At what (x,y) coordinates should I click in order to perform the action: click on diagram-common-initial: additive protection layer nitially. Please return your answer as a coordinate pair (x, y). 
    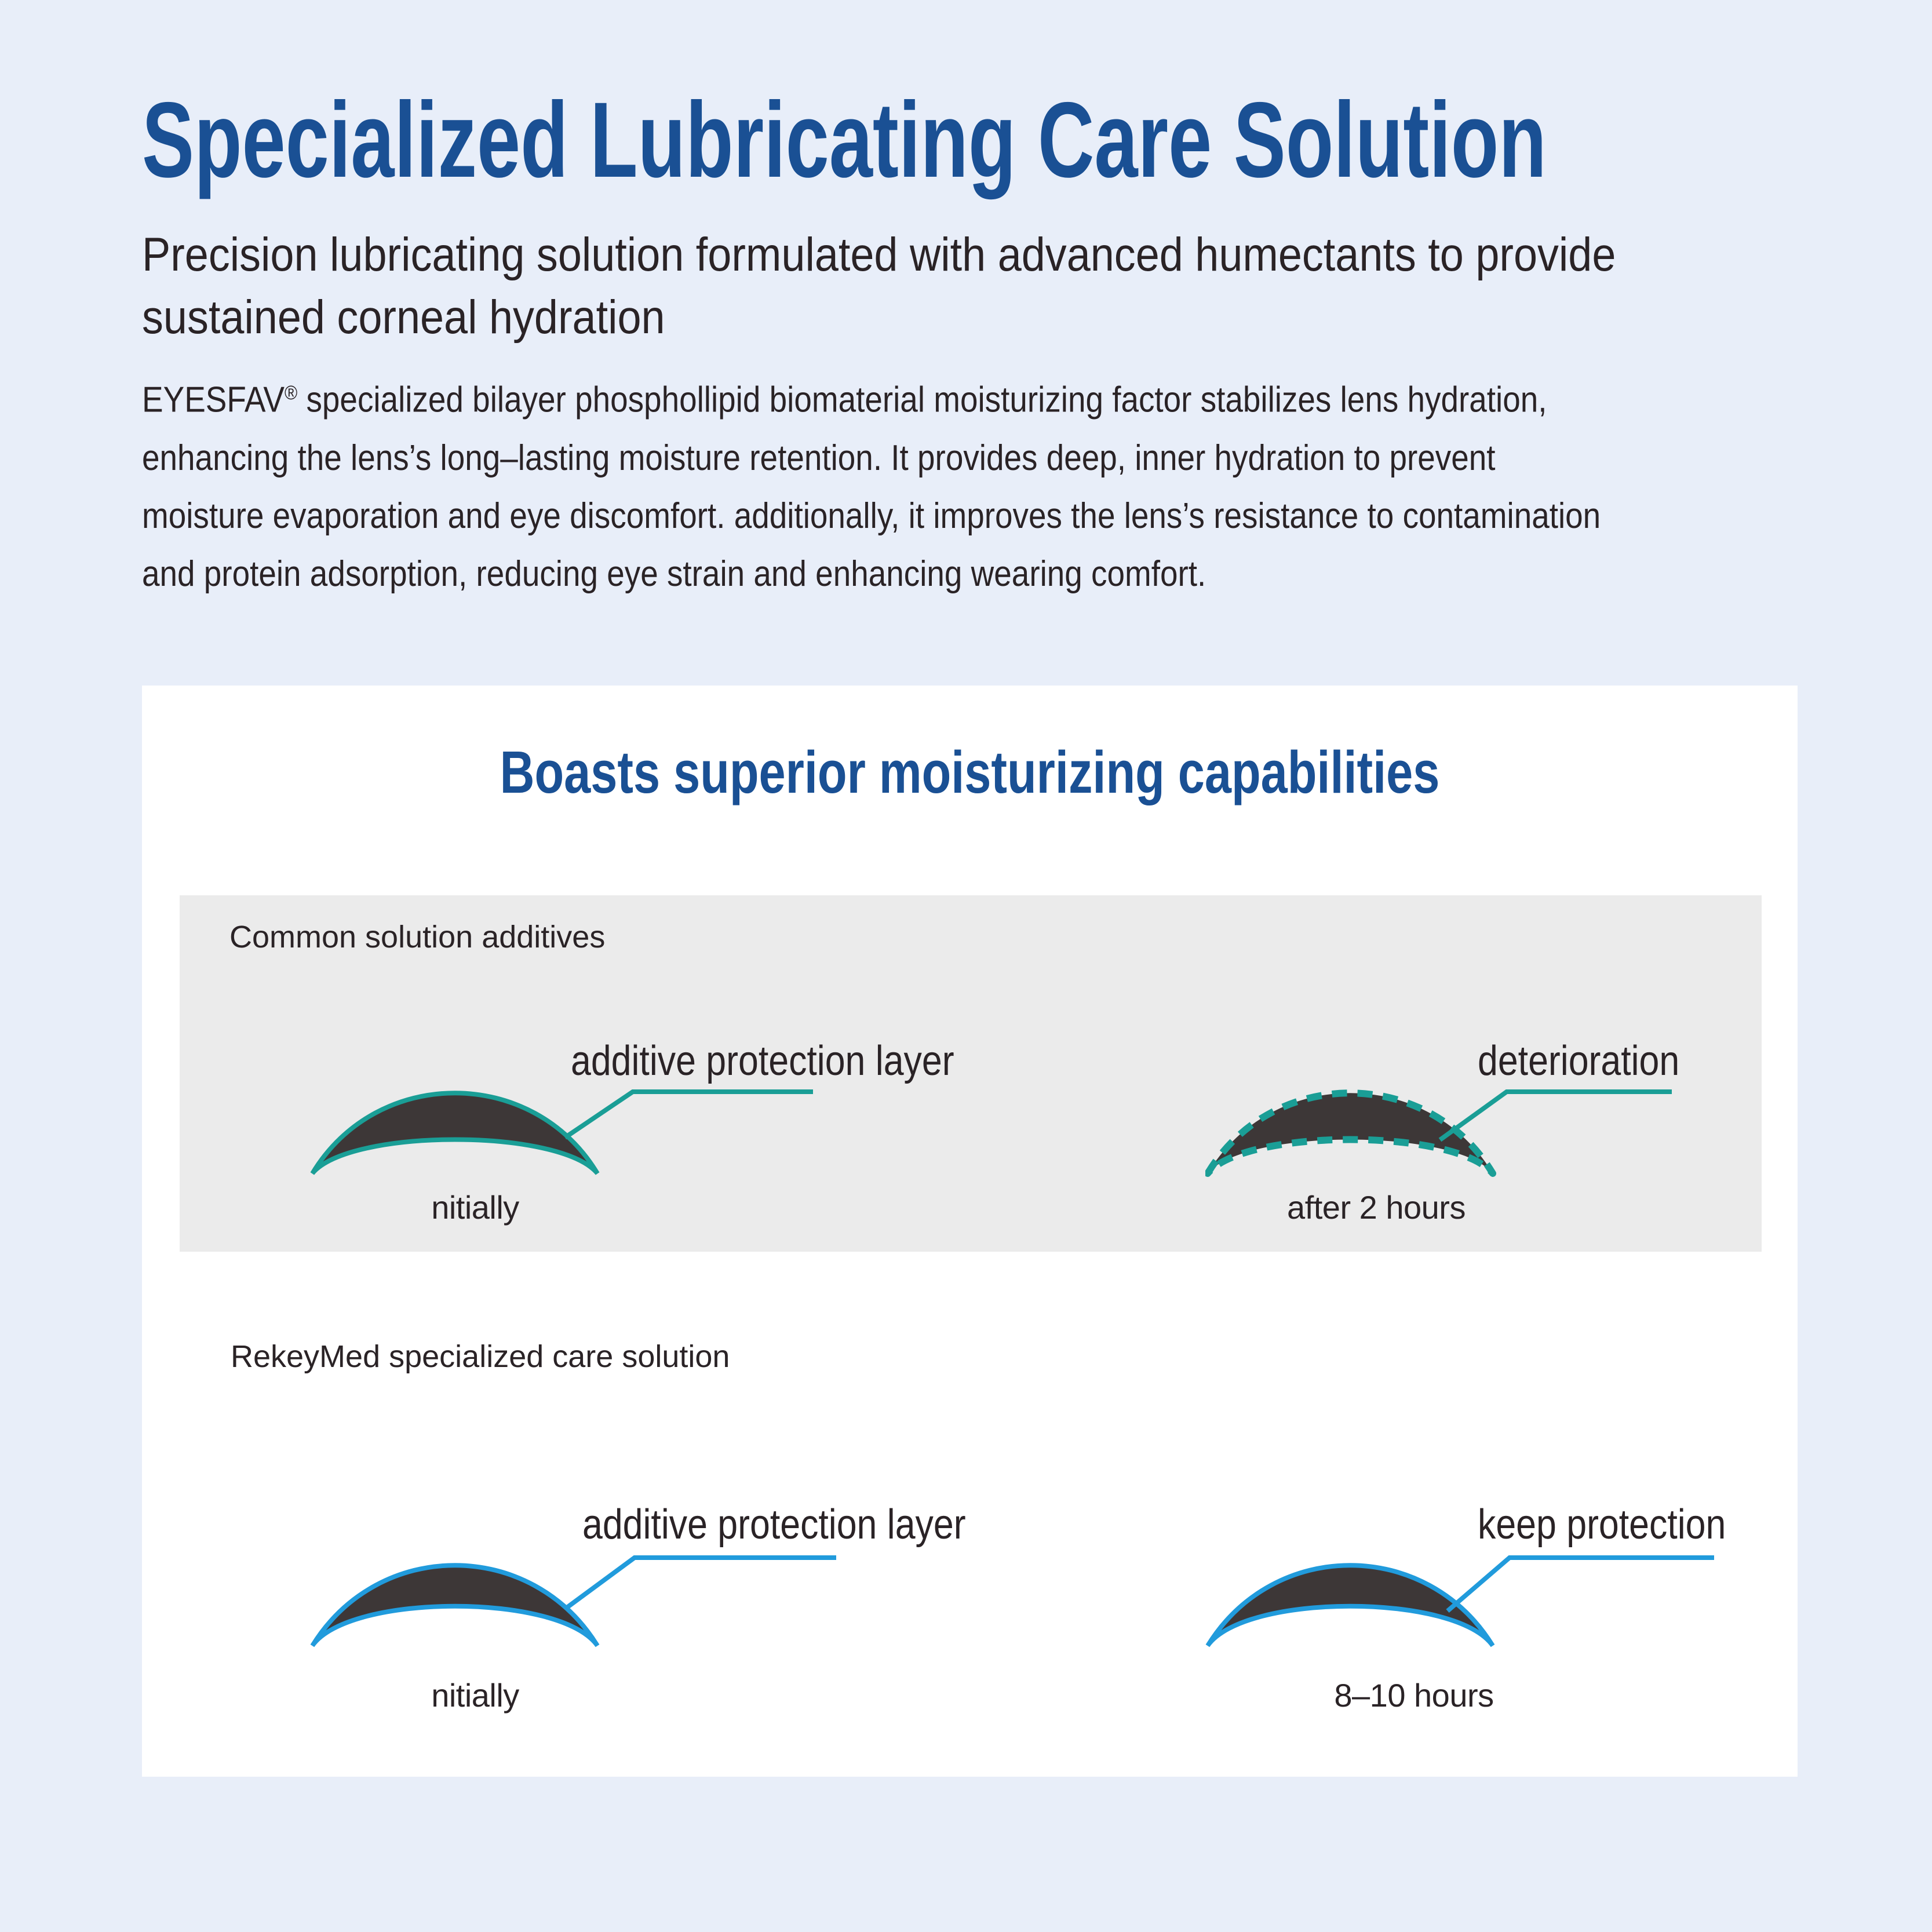
    Looking at the image, I should click on (687, 1135).